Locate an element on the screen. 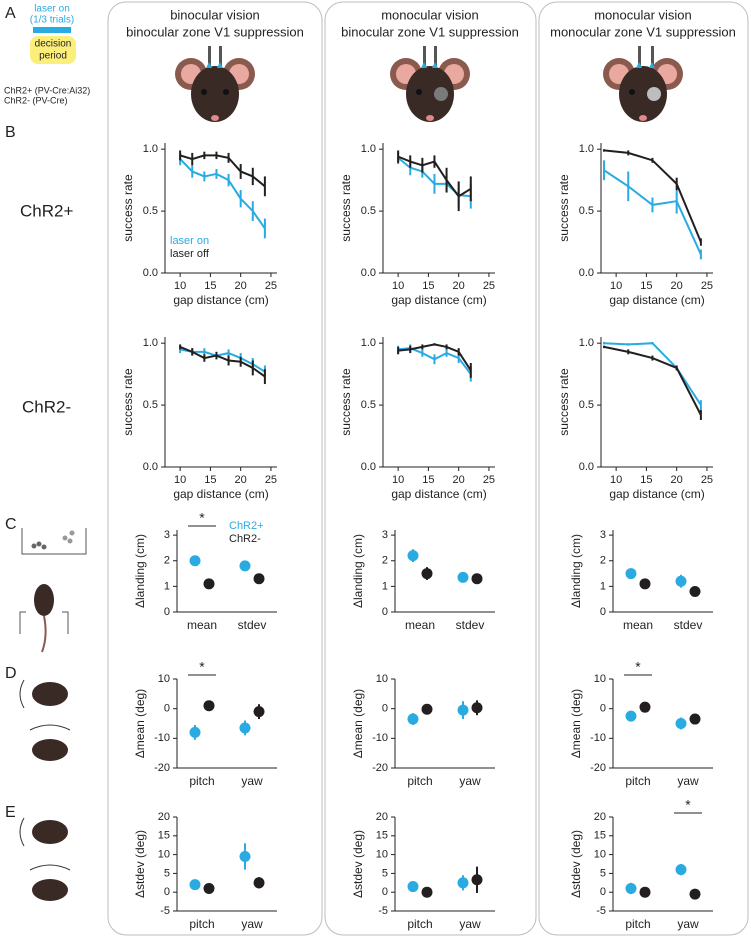  y-tick-label: -10 is located at coordinates (380, 738).